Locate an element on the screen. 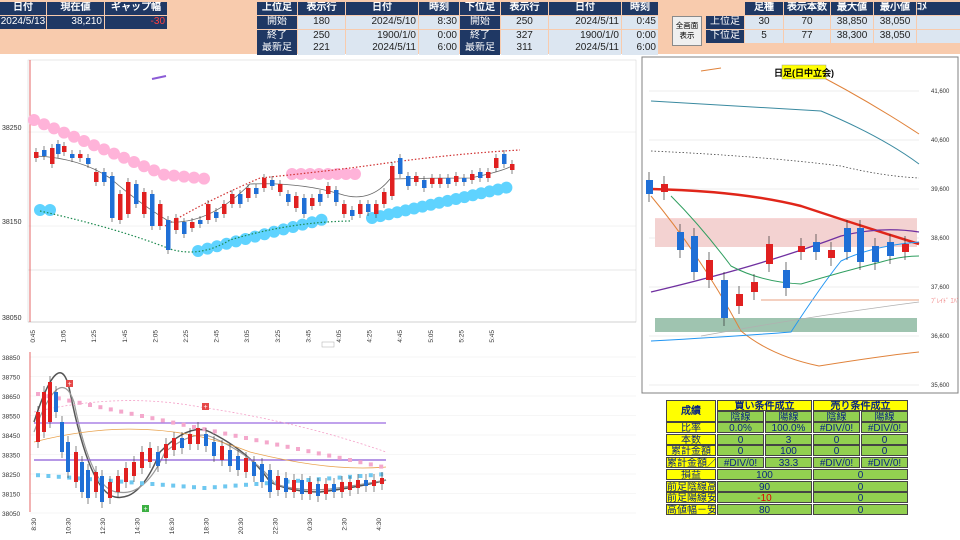 The image size is (960, 540). current-date: 2024/5/13 is located at coordinates (23, 22).